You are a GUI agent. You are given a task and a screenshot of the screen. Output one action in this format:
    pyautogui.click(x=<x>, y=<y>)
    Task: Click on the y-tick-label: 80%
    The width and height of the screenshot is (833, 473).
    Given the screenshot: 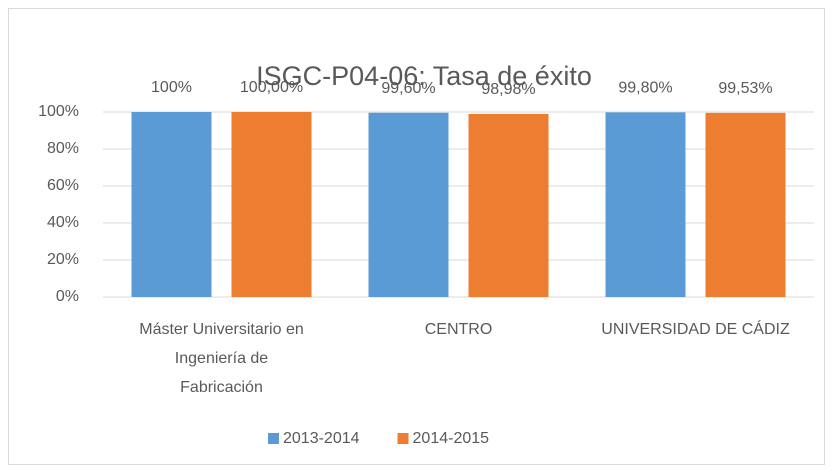 What is the action you would take?
    pyautogui.click(x=63, y=148)
    